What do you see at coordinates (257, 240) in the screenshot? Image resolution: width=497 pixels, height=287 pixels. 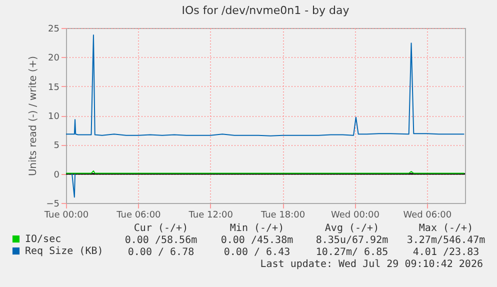 I see `text: 0.00 /45.38m` at bounding box center [257, 240].